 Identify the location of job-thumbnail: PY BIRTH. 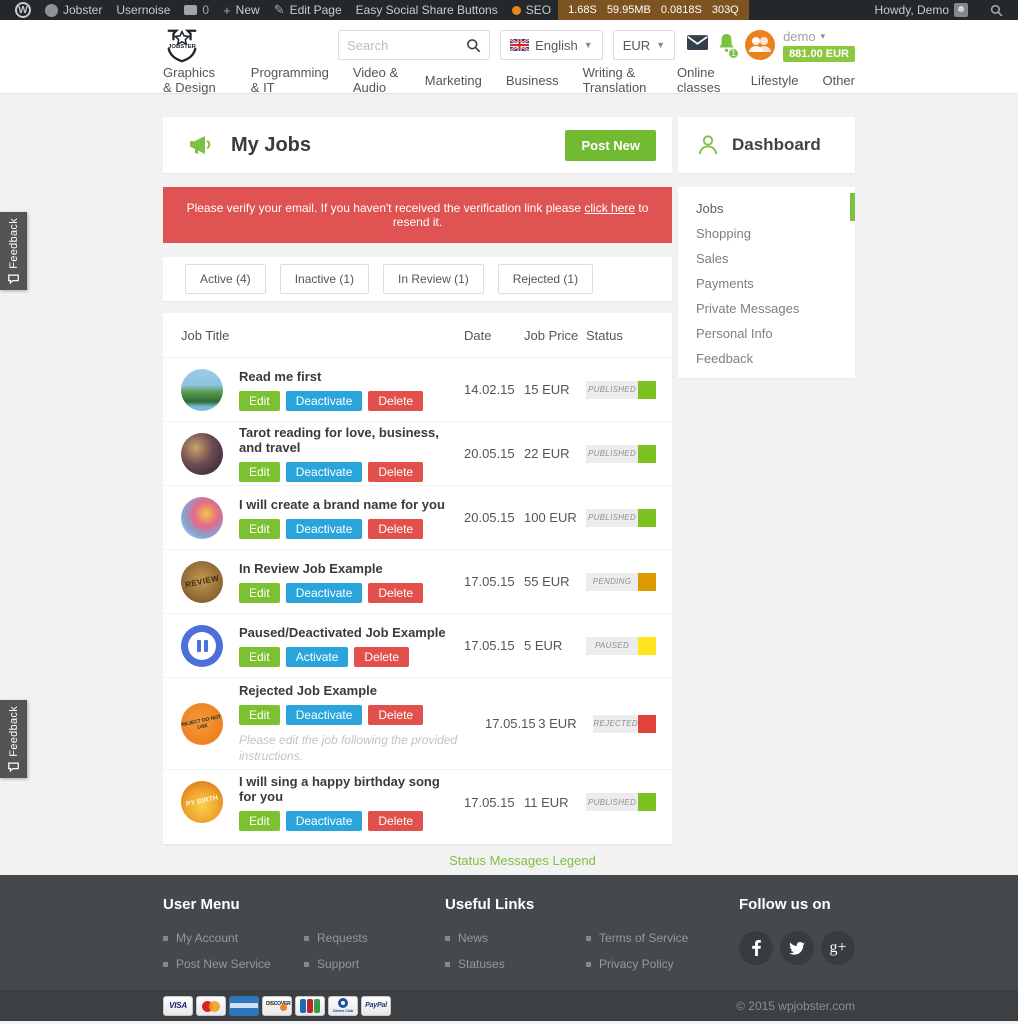
(202, 802).